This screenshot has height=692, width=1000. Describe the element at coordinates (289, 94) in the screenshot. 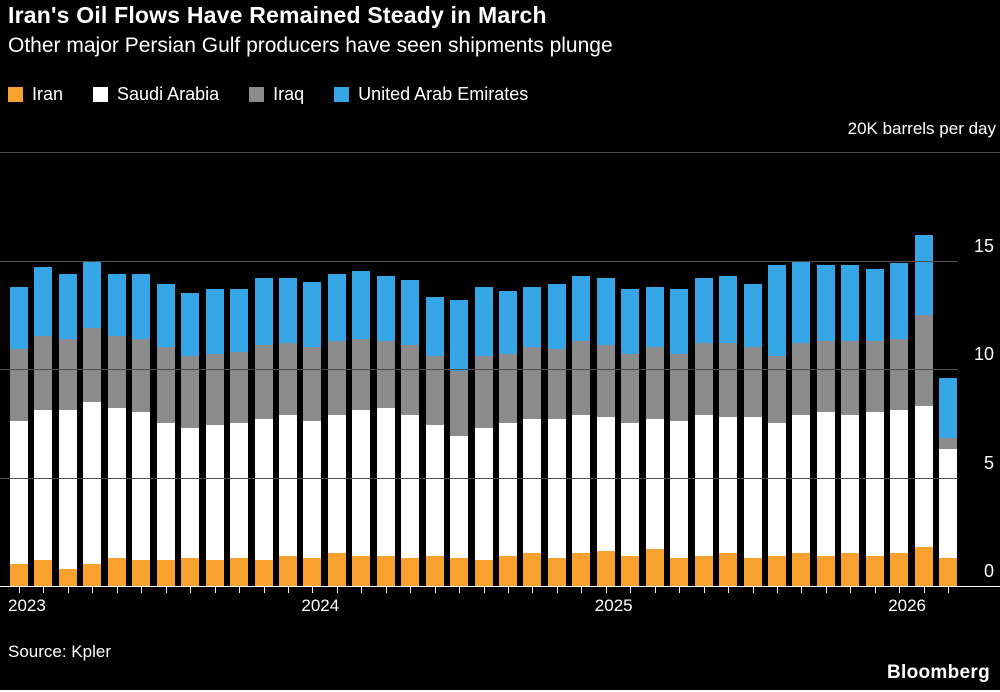

I see `legend-label-iraq: Iraq` at that location.